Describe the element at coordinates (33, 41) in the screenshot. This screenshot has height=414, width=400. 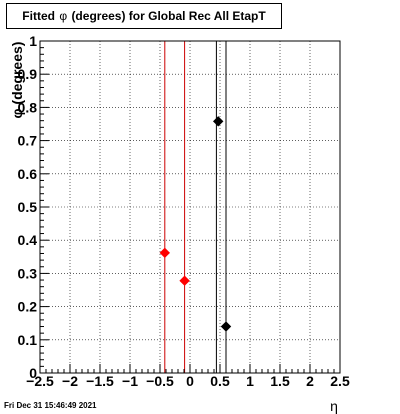
I see `y-tick-label: 1` at that location.